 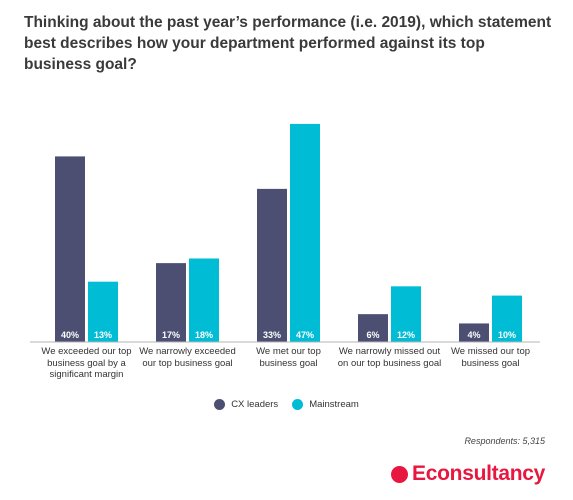 I want to click on brand-dot-icon, so click(x=400, y=474).